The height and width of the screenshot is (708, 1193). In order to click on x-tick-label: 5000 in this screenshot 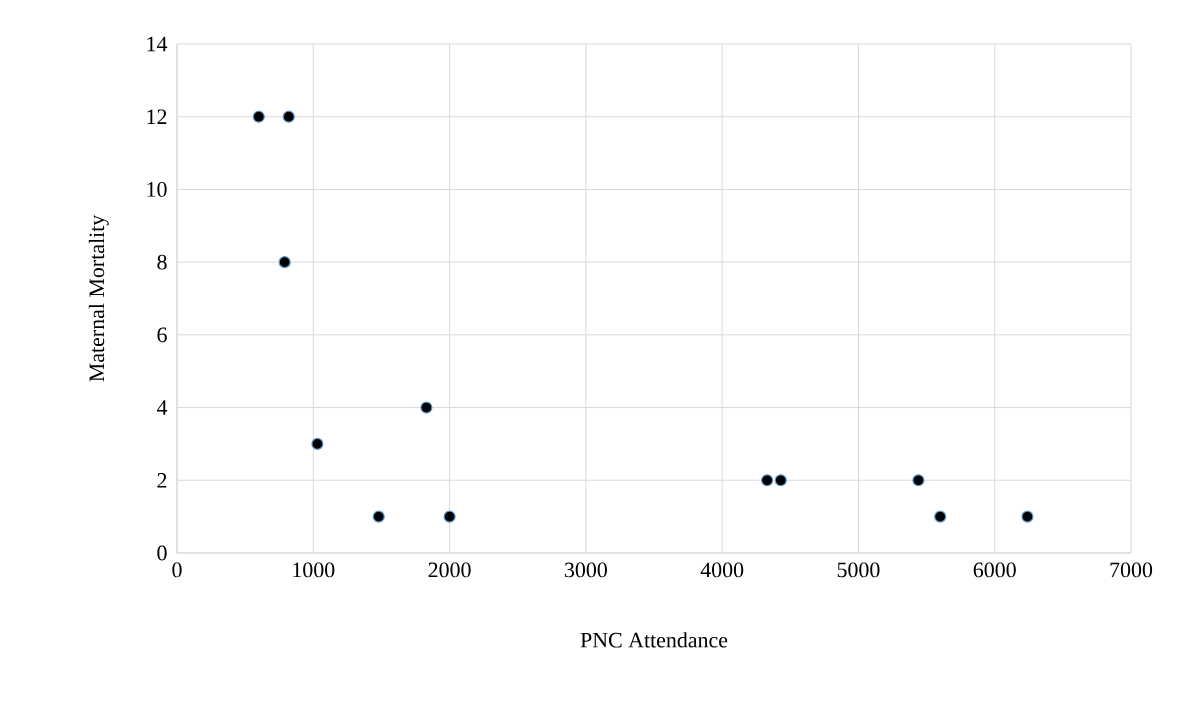, I will do `click(858, 570)`.